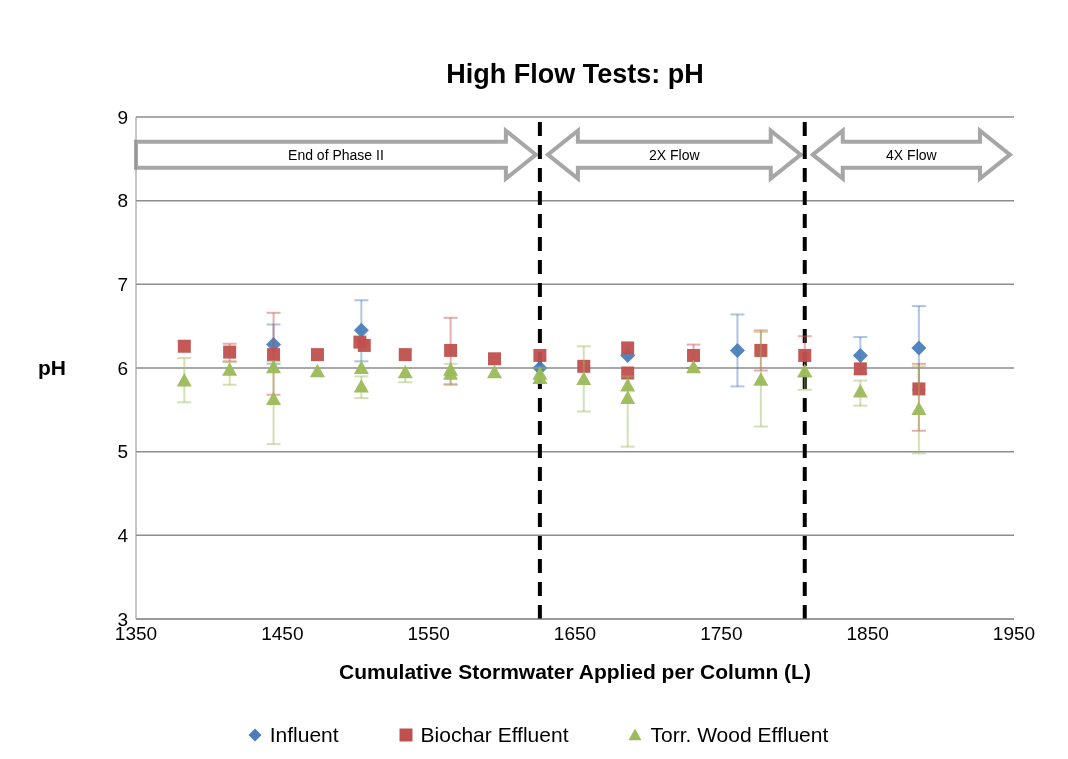 This screenshot has width=1068, height=759. Describe the element at coordinates (1014, 634) in the screenshot. I see `x-tick-label: 1950` at that location.